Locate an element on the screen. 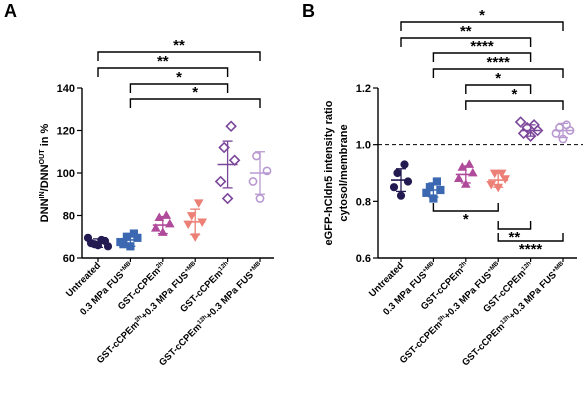  y-tick-label: 0.8 is located at coordinates (363, 202).